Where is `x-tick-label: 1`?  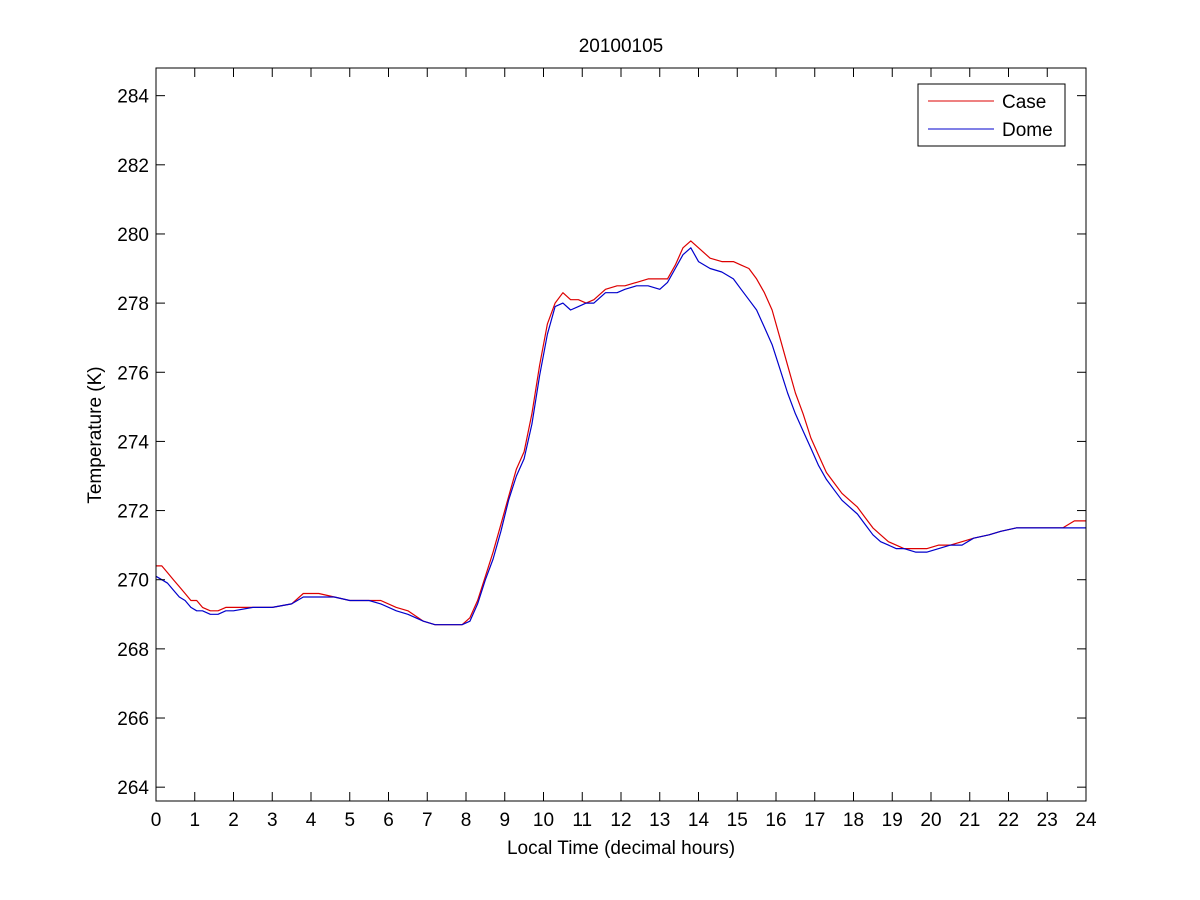 x-tick-label: 1 is located at coordinates (194, 820).